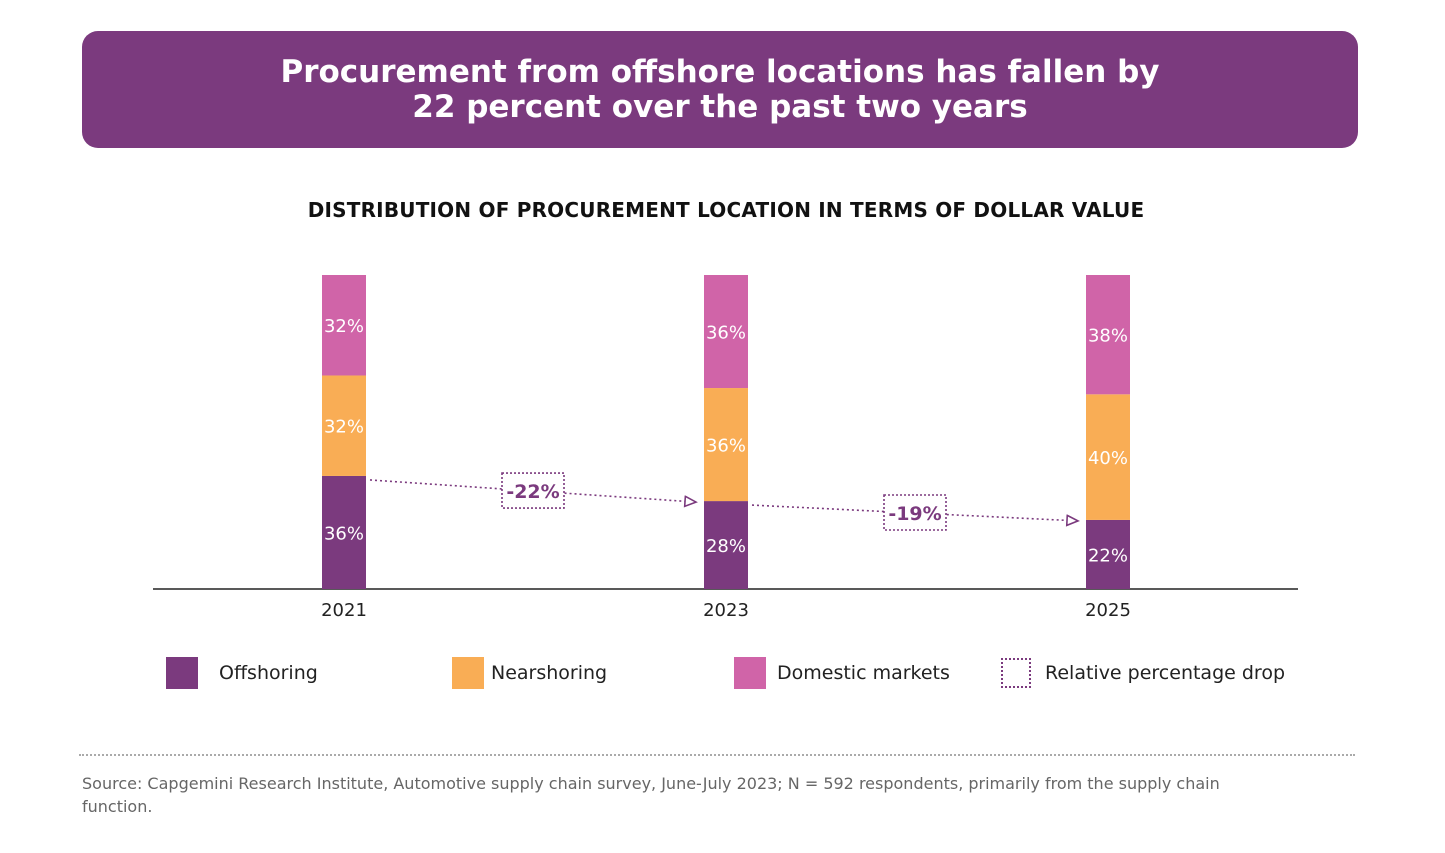 Image resolution: width=1445 pixels, height=853 pixels. I want to click on bar-nearshoring-2025, so click(1108, 457).